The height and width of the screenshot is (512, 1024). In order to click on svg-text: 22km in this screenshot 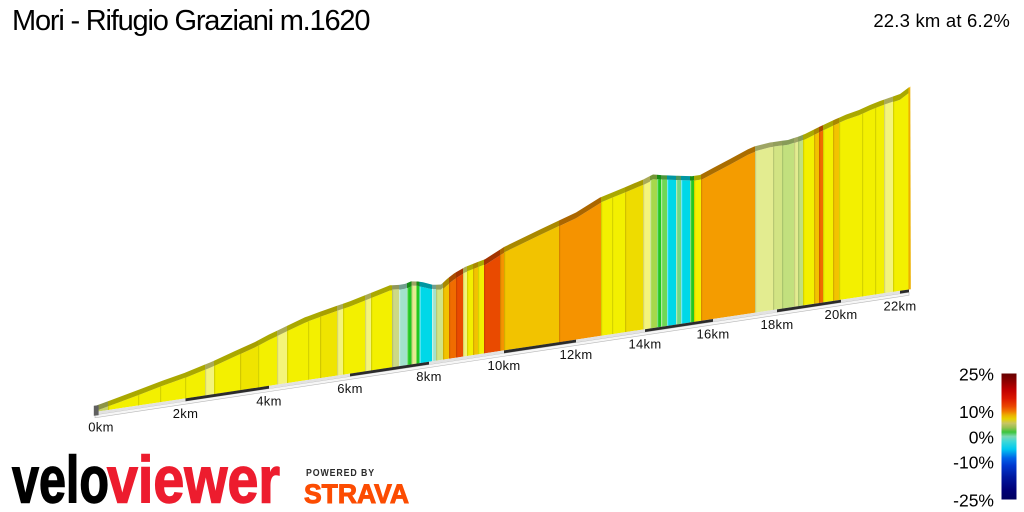, I will do `click(900, 305)`.